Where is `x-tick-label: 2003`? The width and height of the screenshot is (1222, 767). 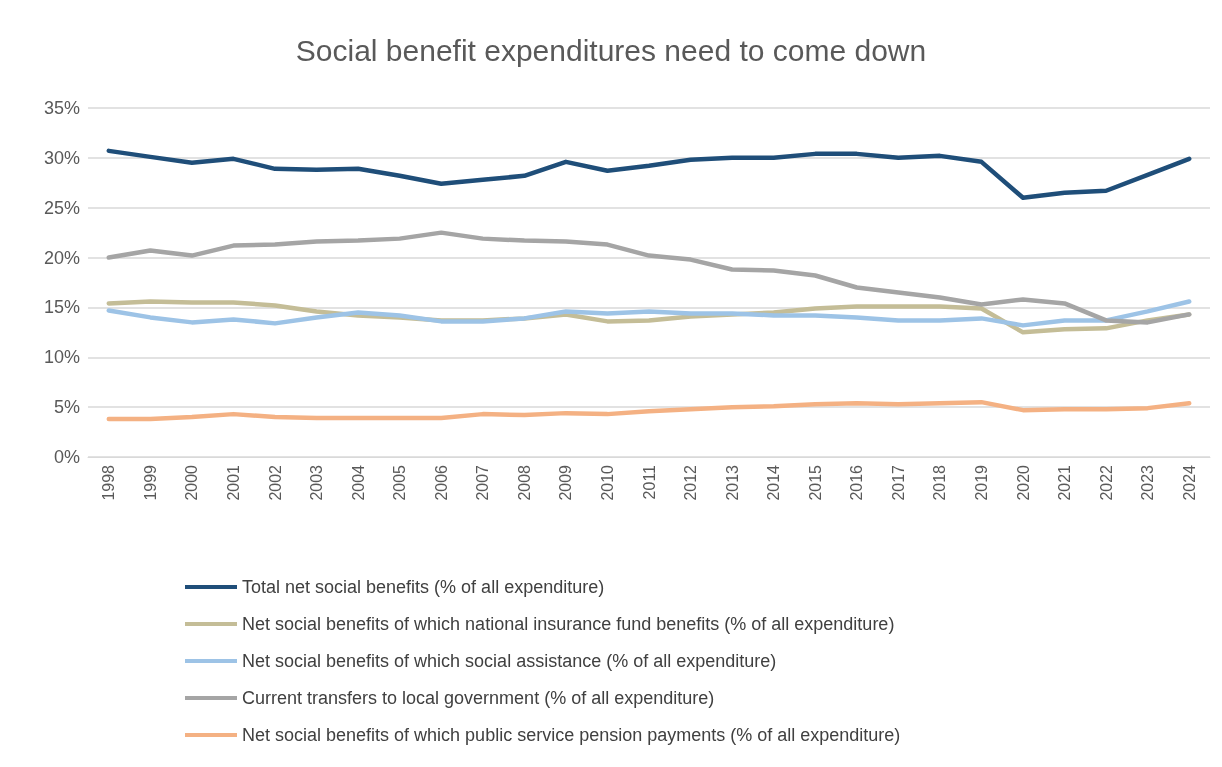 x-tick-label: 2003 is located at coordinates (317, 482).